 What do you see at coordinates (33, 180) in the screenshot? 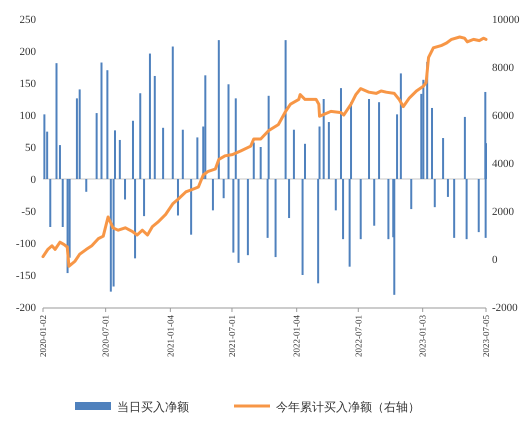
I see `y-tick-label: 0` at bounding box center [33, 180].